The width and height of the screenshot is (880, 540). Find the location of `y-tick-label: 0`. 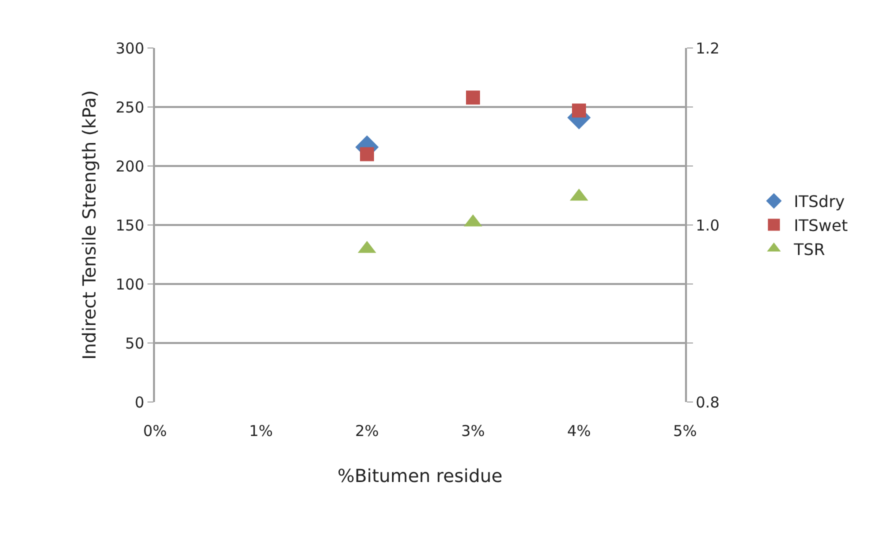

y-tick-label: 0 is located at coordinates (139, 402).